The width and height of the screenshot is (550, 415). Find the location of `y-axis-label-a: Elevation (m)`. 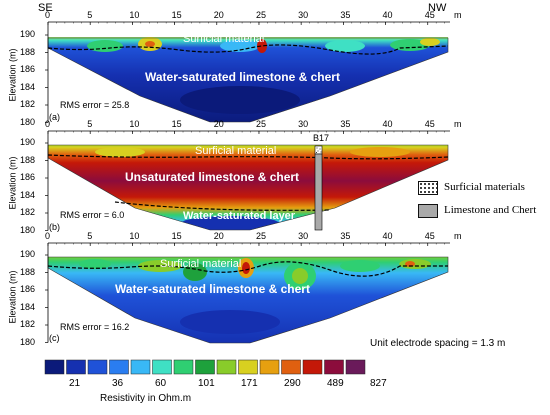

y-axis-label-a: Elevation (m) is located at coordinates (12, 75).